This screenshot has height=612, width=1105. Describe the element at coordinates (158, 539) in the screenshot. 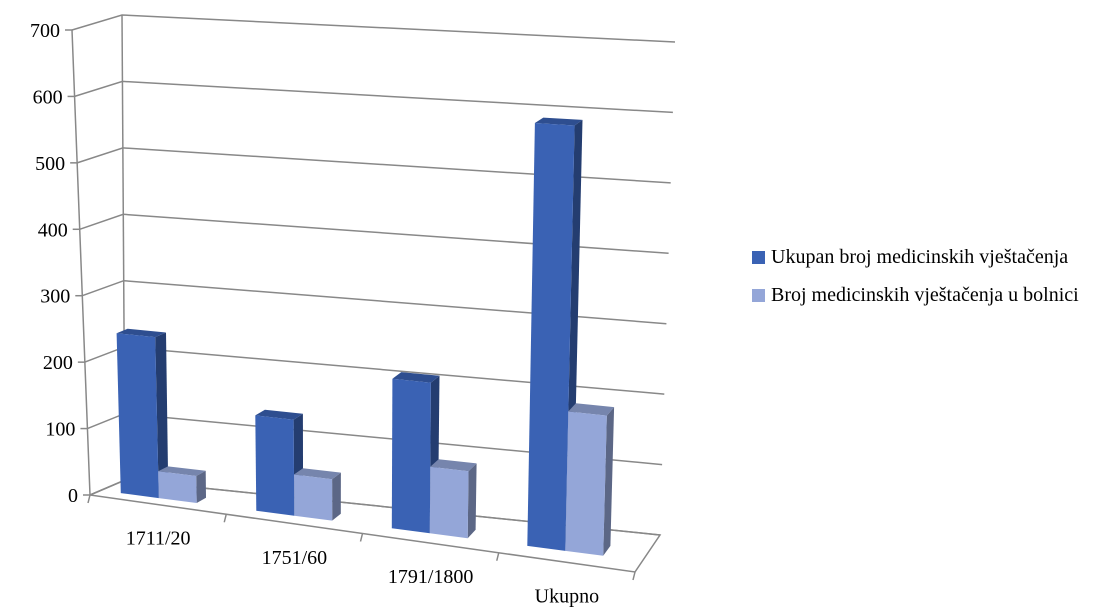

I see `x-tick-label: 1711/20` at that location.